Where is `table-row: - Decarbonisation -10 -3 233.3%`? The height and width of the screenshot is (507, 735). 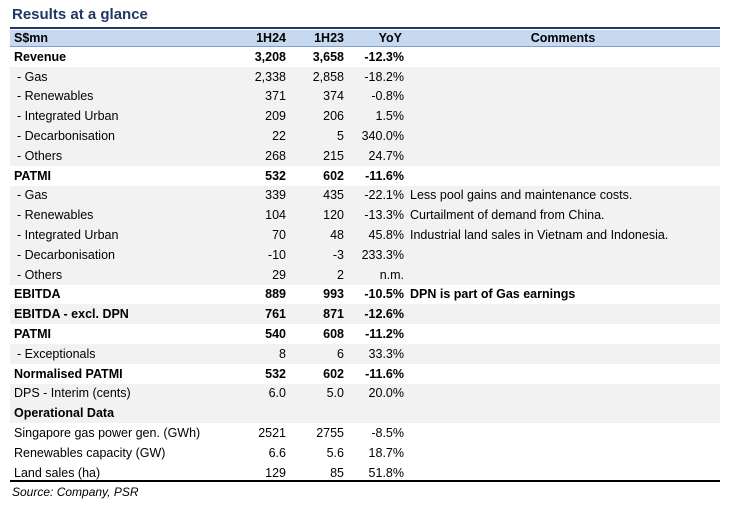 table-row: - Decarbonisation -10 -3 233.3% is located at coordinates (365, 254).